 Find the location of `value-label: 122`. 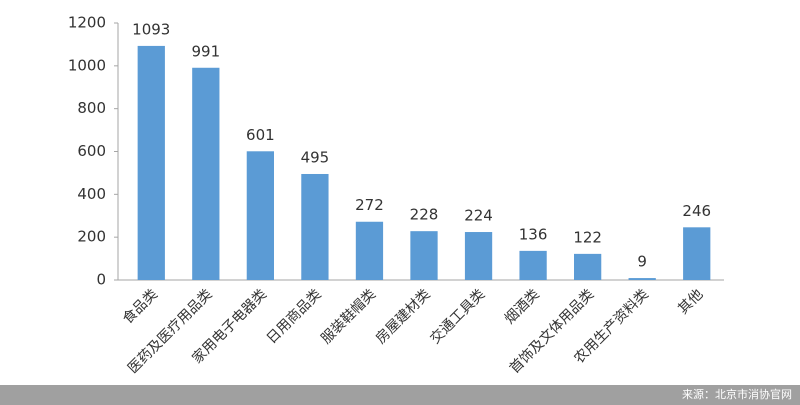

value-label: 122 is located at coordinates (587, 237).